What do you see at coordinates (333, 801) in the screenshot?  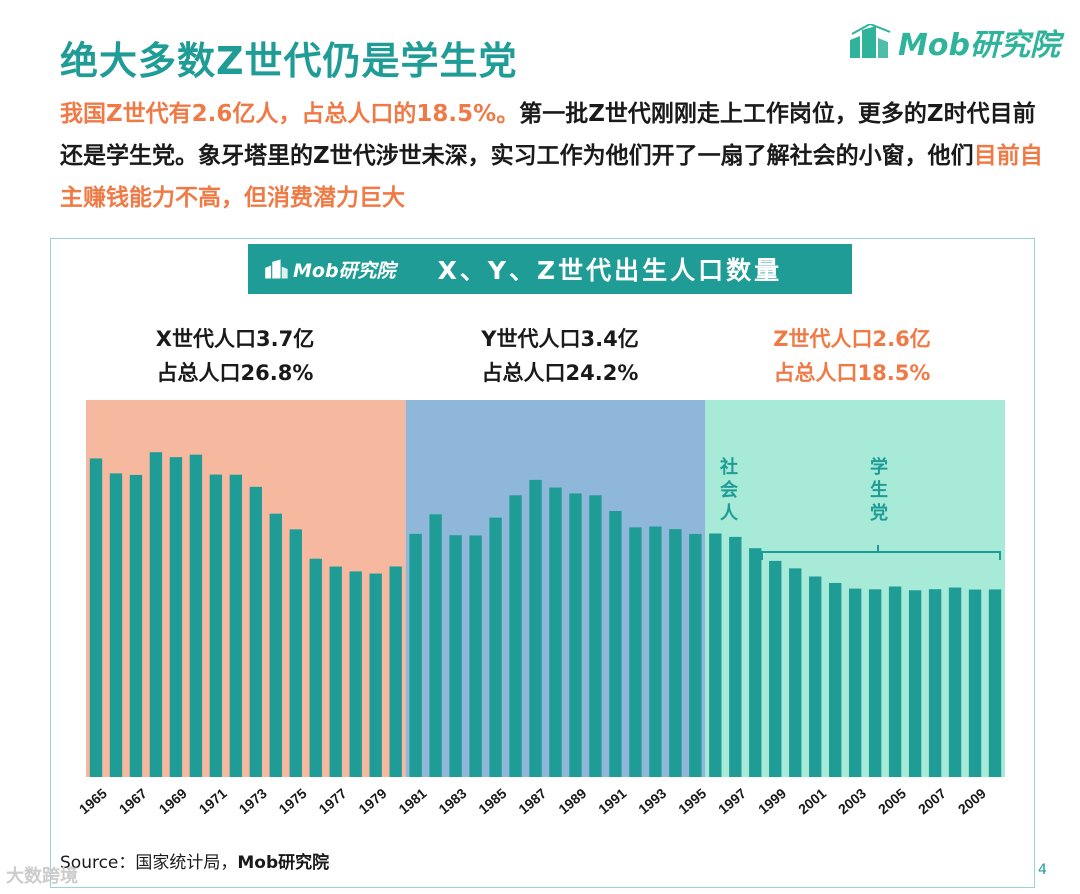 I see `x-tick-label: 1977` at bounding box center [333, 801].